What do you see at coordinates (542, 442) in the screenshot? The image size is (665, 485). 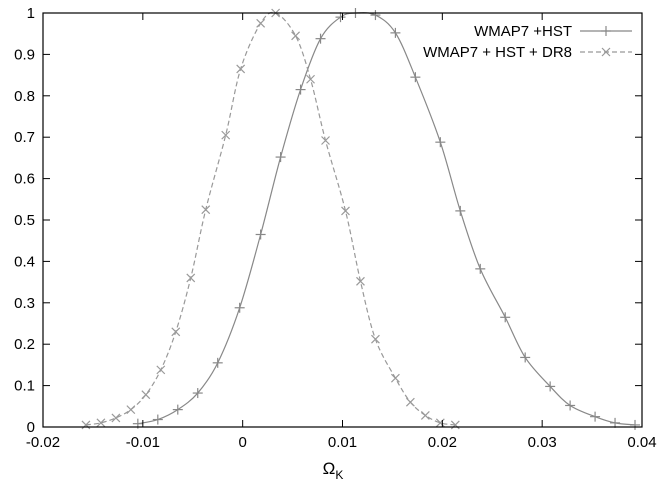 I see `x-tick-label: 0.03` at bounding box center [542, 442].